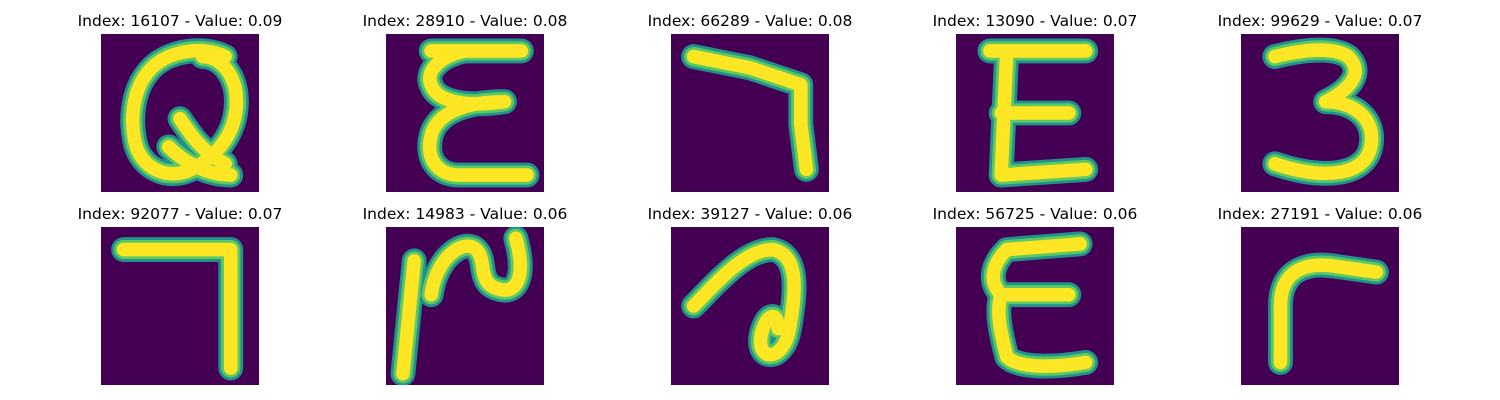  I want to click on panel-title: Index: 56725 - Value: 0.06, so click(1035, 214).